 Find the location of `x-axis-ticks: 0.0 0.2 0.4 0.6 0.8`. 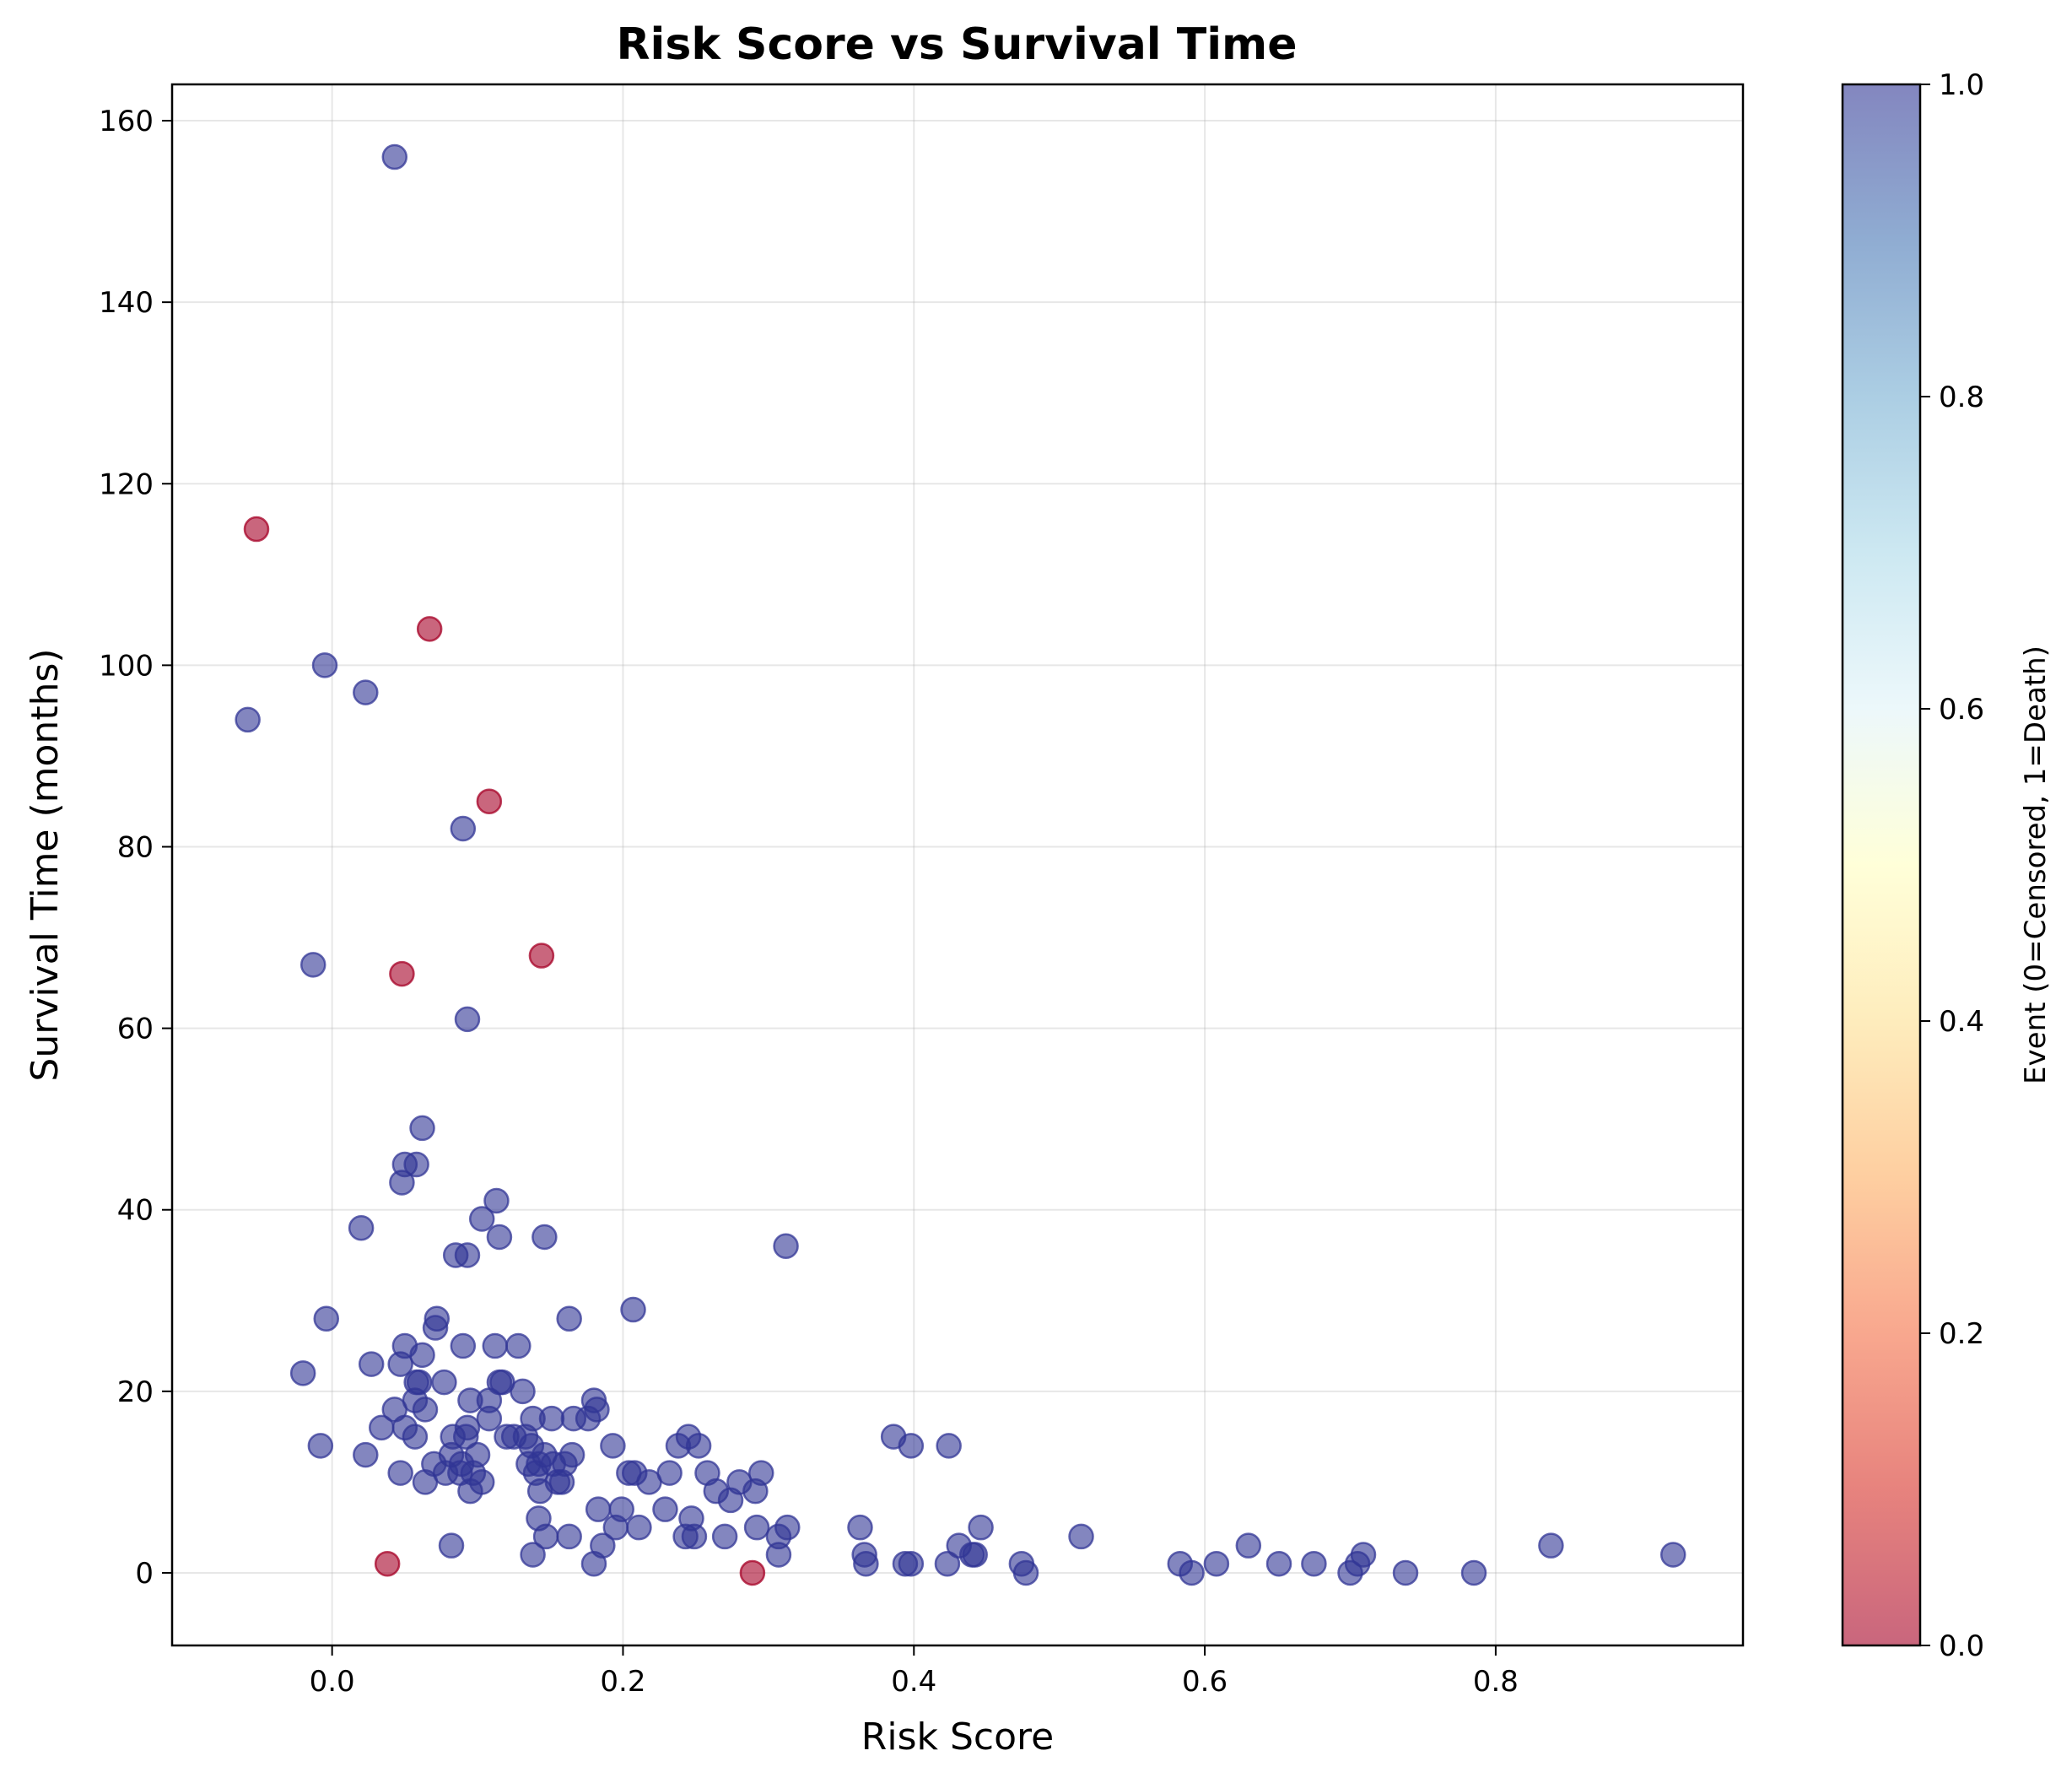

x-axis-ticks: 0.0 0.2 0.4 0.6 0.8 is located at coordinates (915, 1672).